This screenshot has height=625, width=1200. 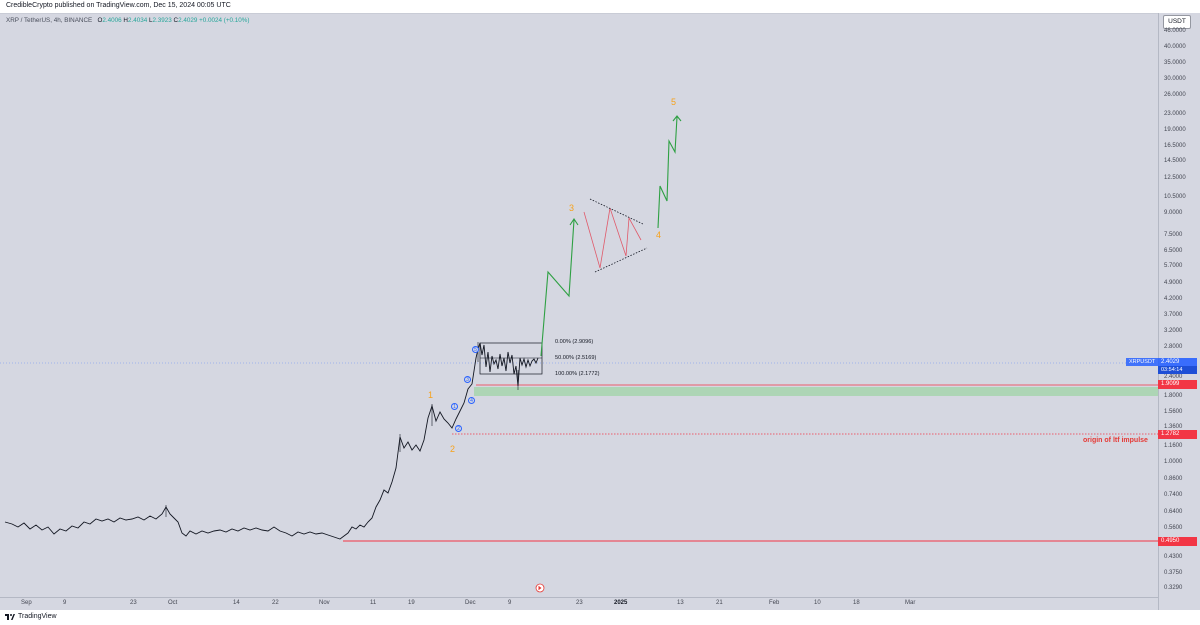 What do you see at coordinates (1173, 213) in the screenshot?
I see `price-tick: 9.0000` at bounding box center [1173, 213].